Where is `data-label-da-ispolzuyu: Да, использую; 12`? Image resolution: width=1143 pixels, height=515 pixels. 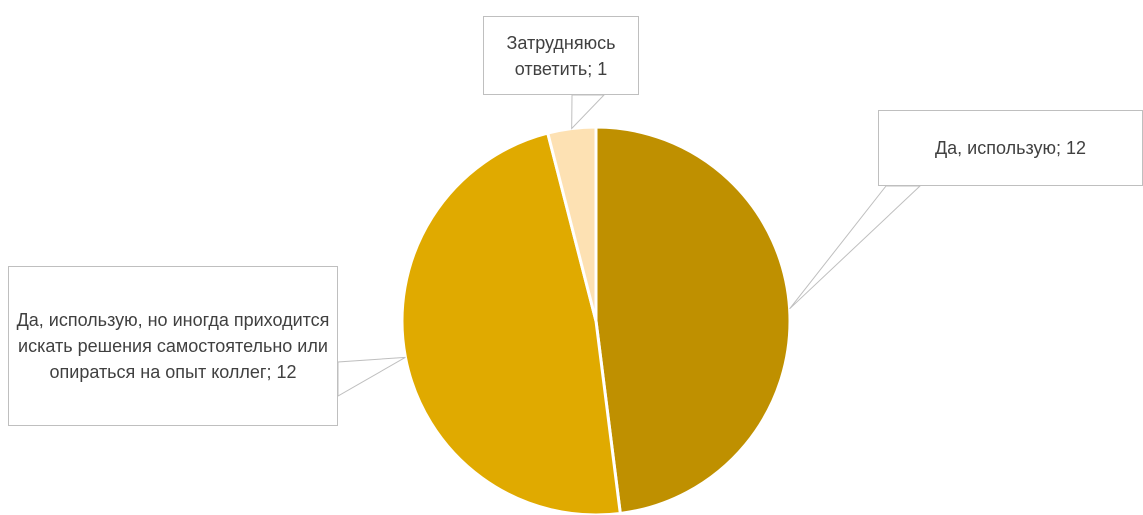
data-label-da-ispolzuyu: Да, использую; 12 is located at coordinates (1010, 148).